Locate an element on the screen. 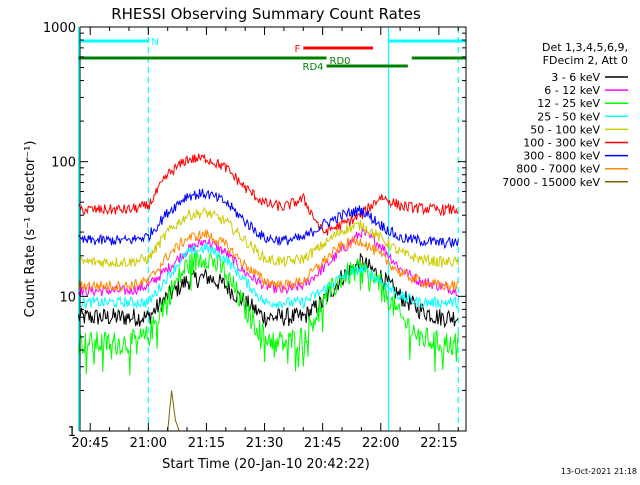  y-tick-label-3: 1000 is located at coordinates (59, 28).